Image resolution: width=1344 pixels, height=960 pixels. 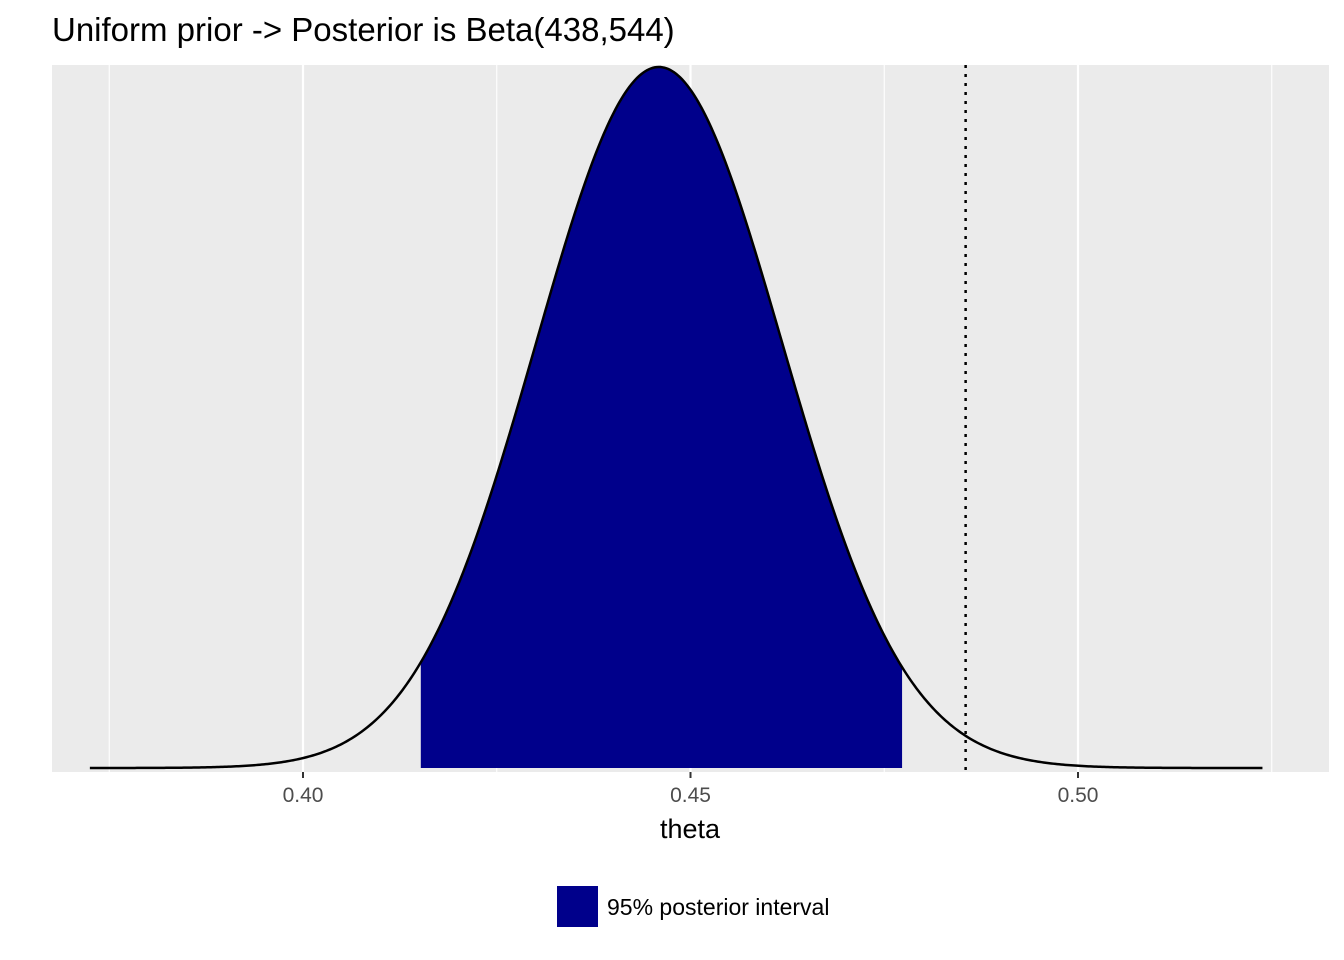 I want to click on legend: 95% posterior interval, so click(x=693, y=906).